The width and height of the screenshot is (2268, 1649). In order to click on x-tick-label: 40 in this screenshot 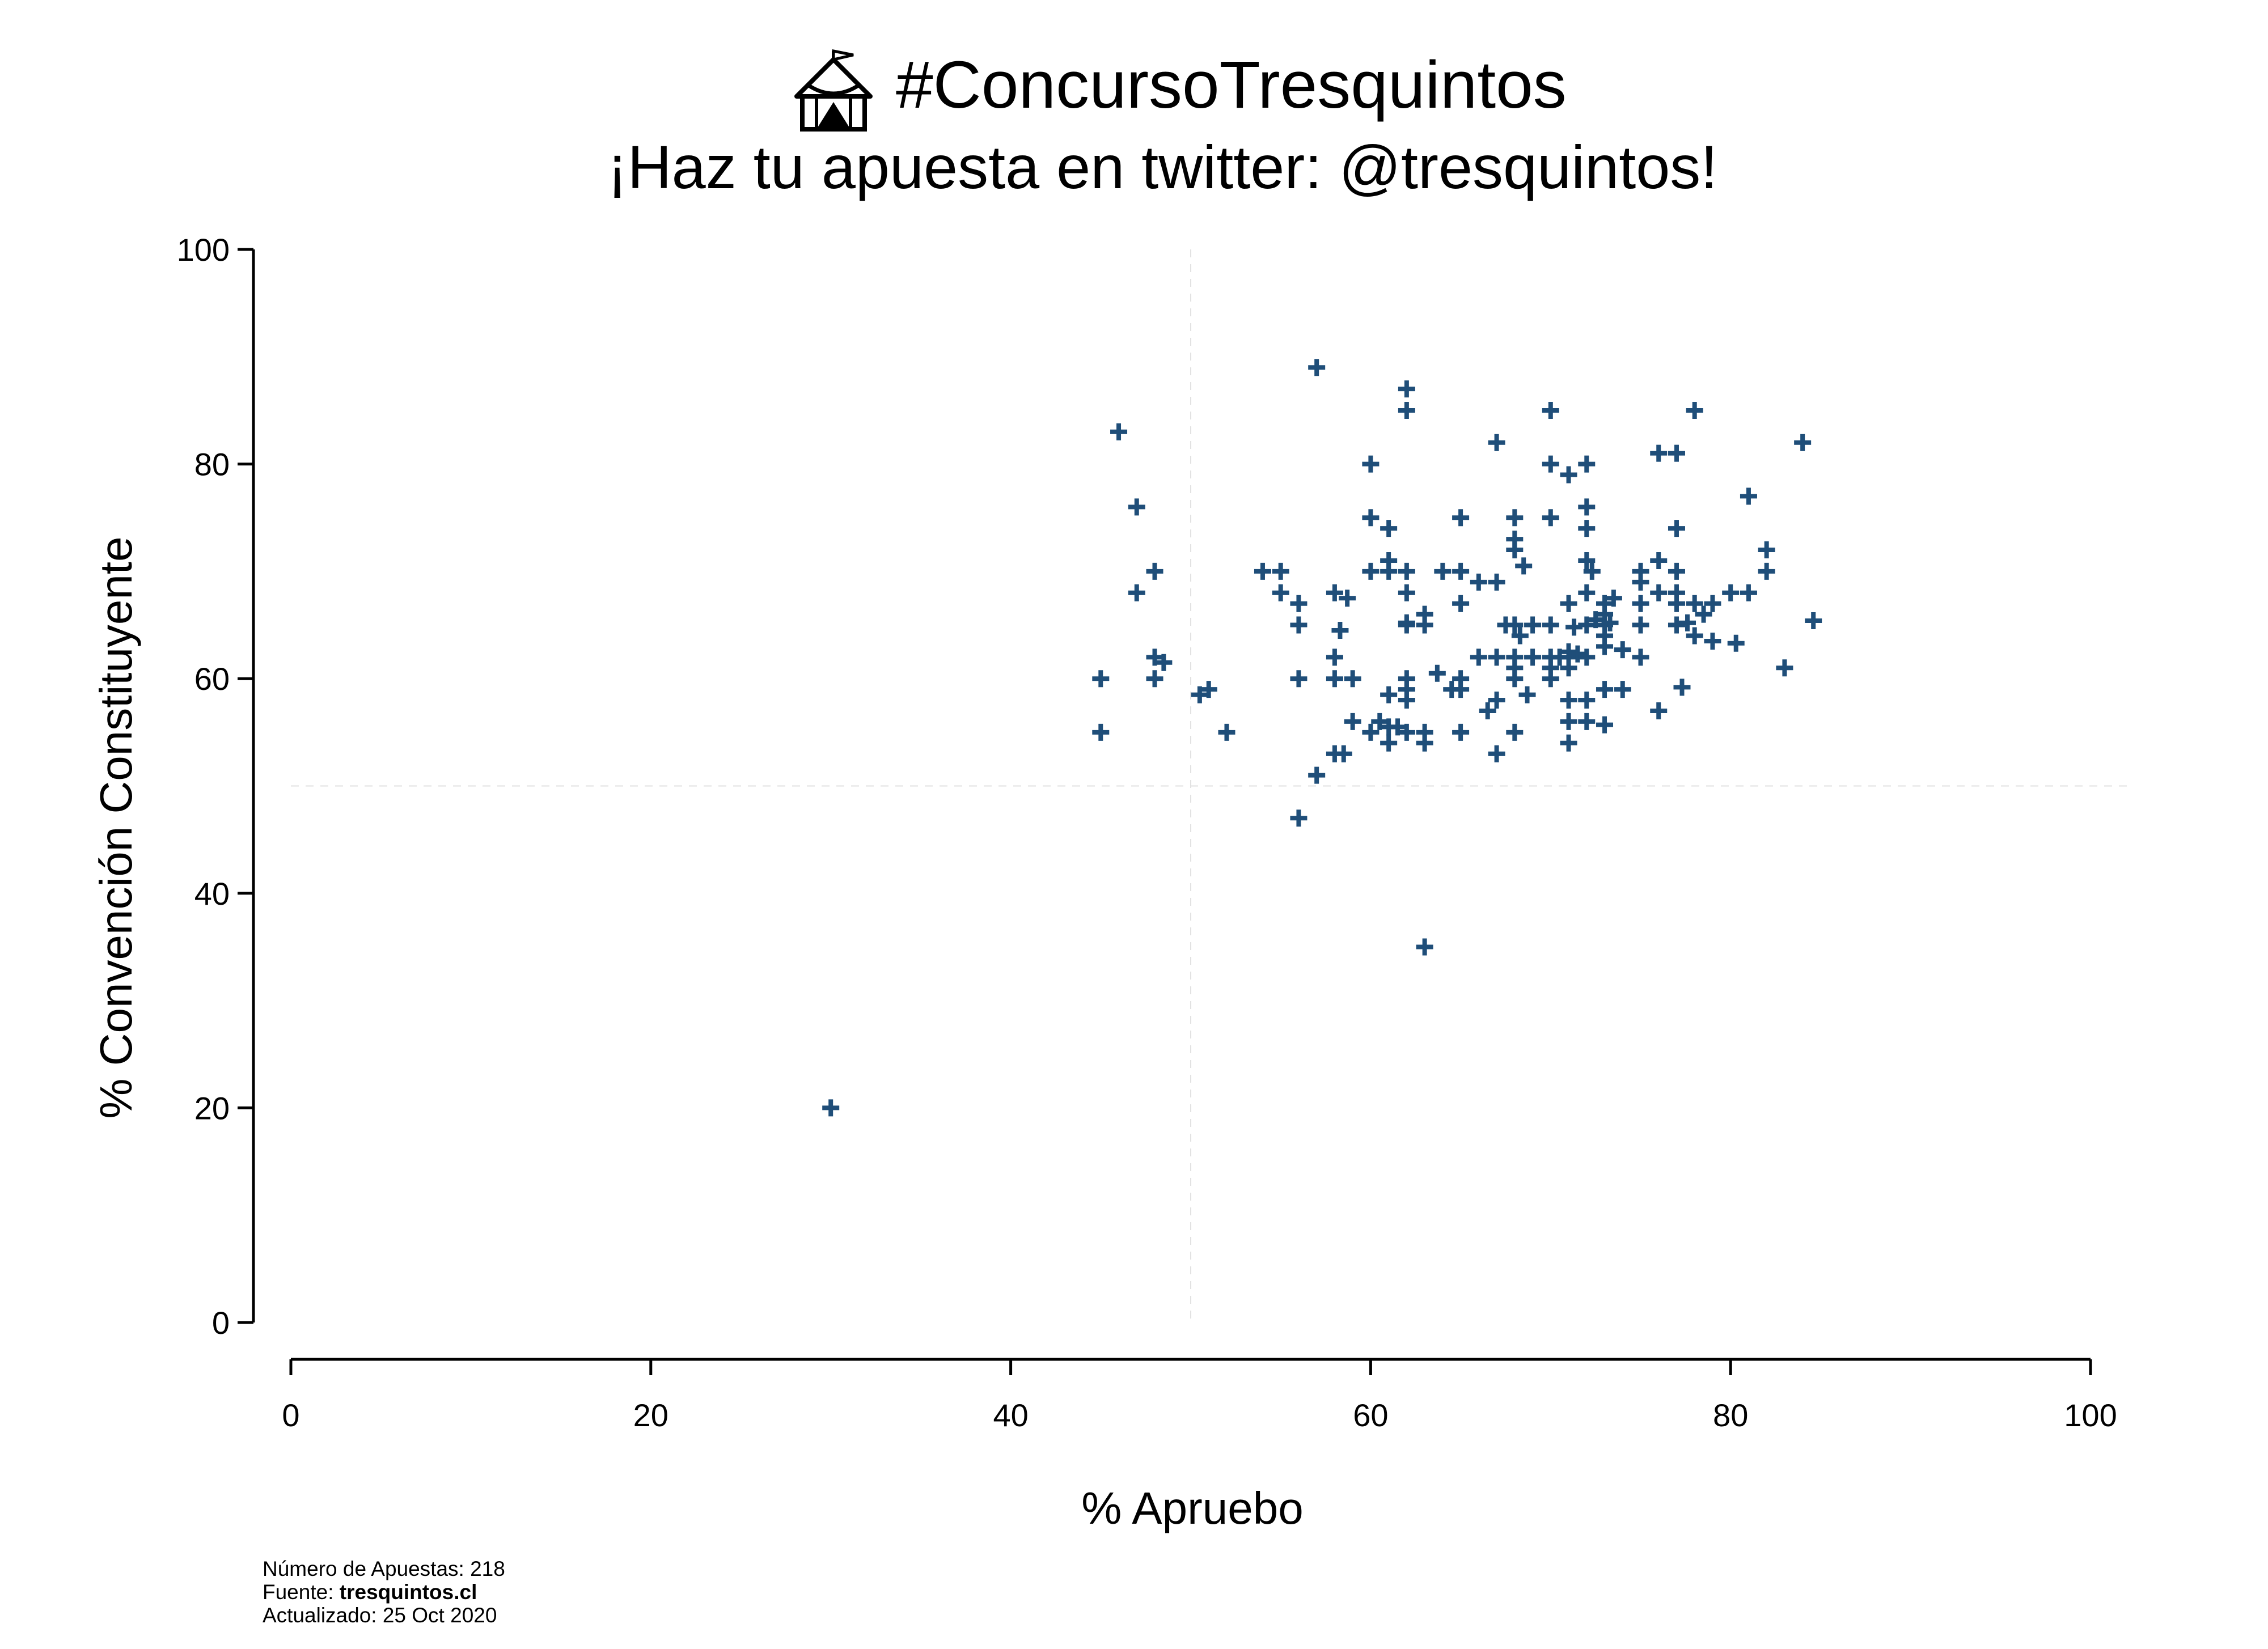, I will do `click(1010, 1415)`.